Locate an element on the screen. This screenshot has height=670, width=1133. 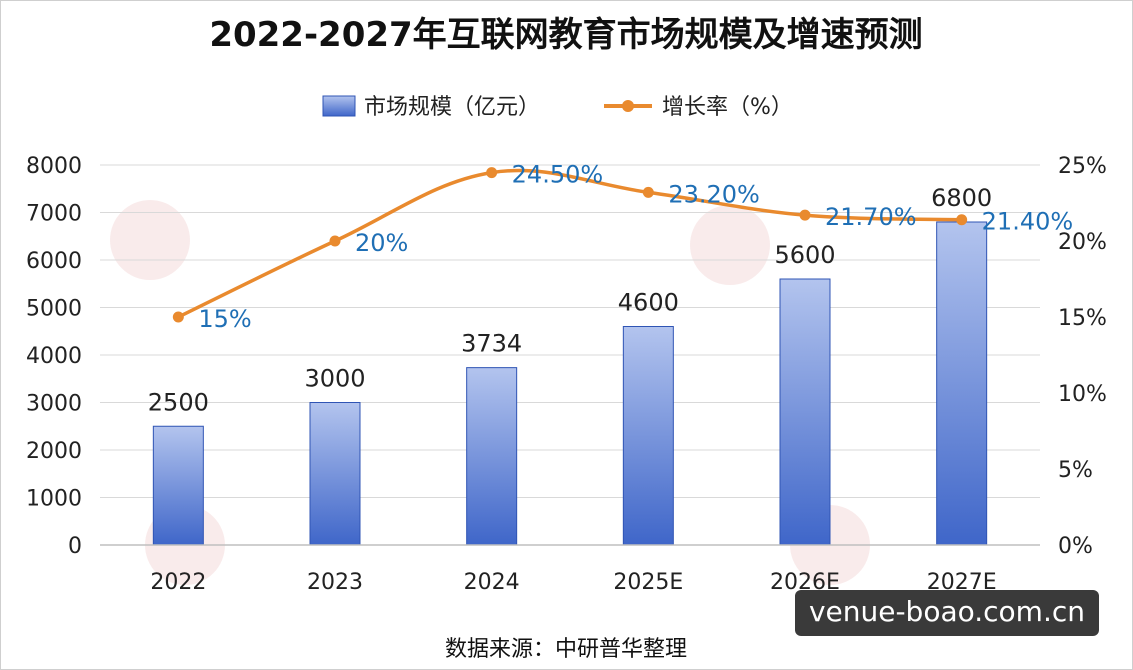
left-tick-label: 7000 is located at coordinates (54, 214).